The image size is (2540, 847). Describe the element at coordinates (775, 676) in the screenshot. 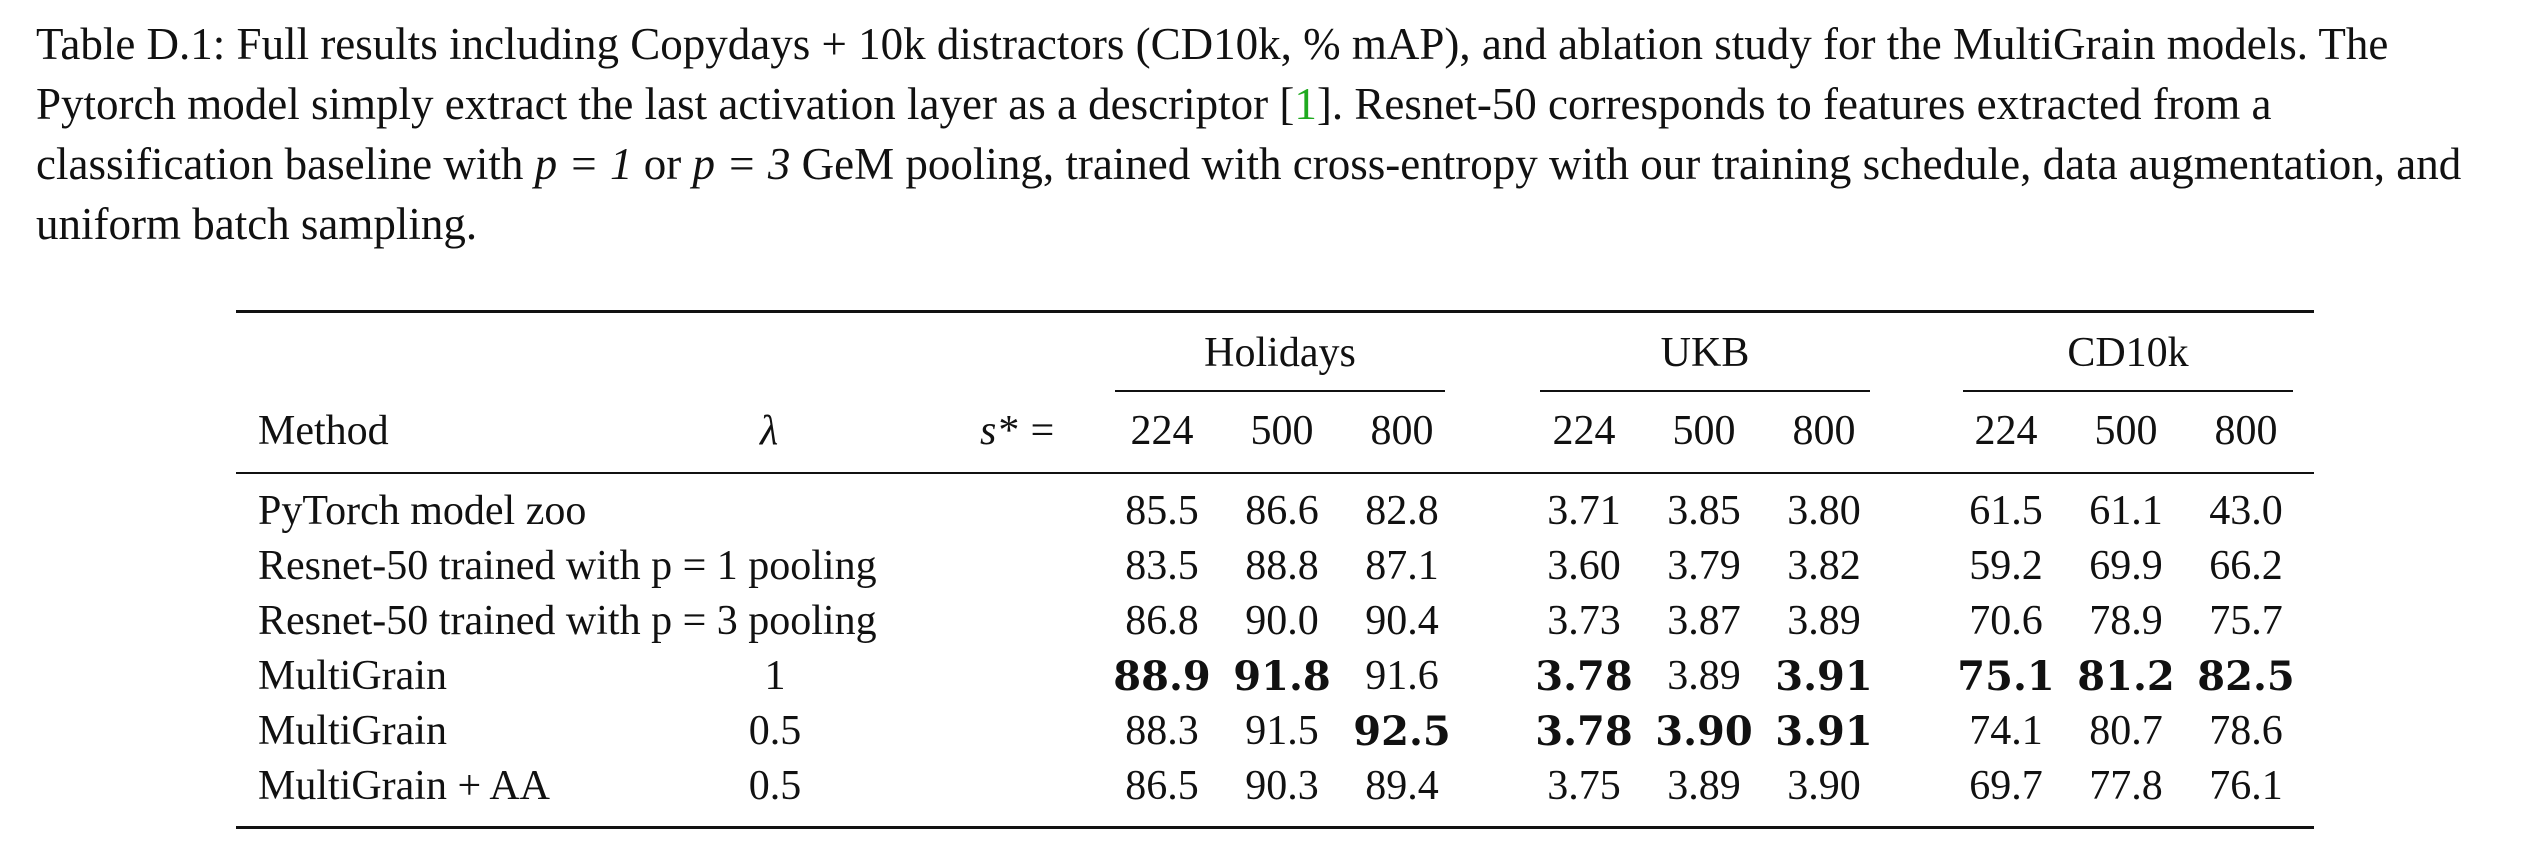

I see `lambda-cell: 1` at that location.